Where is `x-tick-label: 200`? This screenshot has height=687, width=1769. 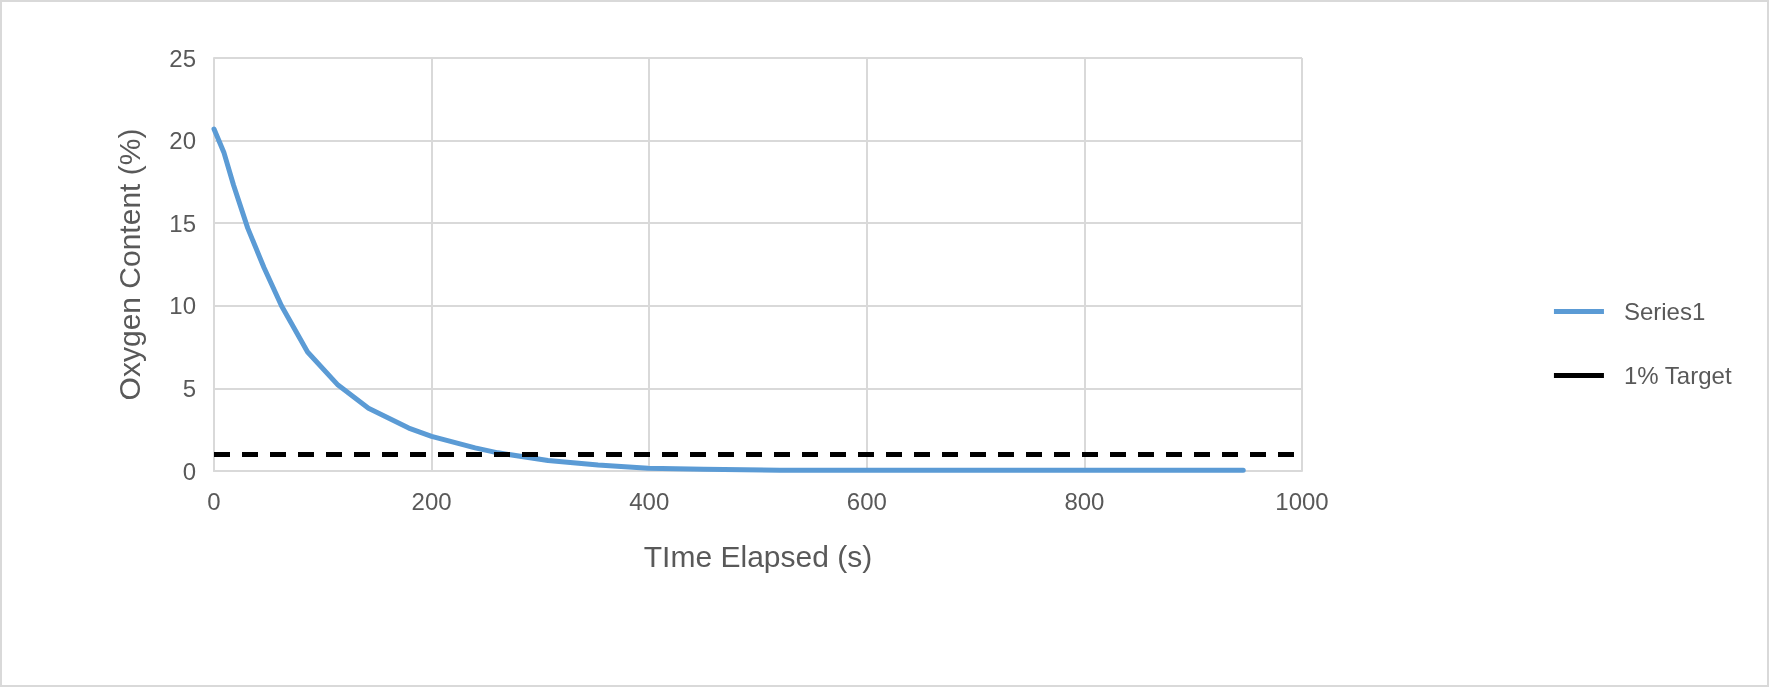 x-tick-label: 200 is located at coordinates (431, 501).